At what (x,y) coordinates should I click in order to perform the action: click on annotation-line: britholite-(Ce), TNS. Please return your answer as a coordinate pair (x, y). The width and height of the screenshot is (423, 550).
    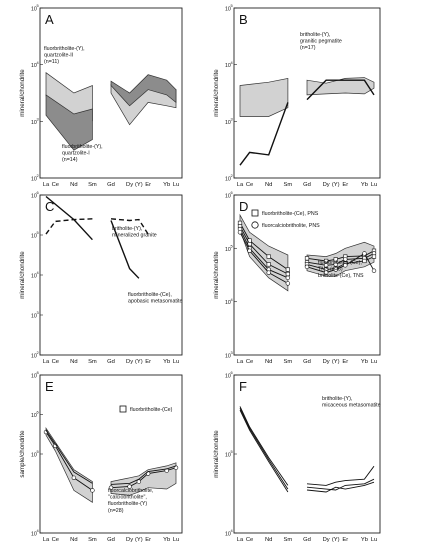
    Looking at the image, I should click on (341, 276).